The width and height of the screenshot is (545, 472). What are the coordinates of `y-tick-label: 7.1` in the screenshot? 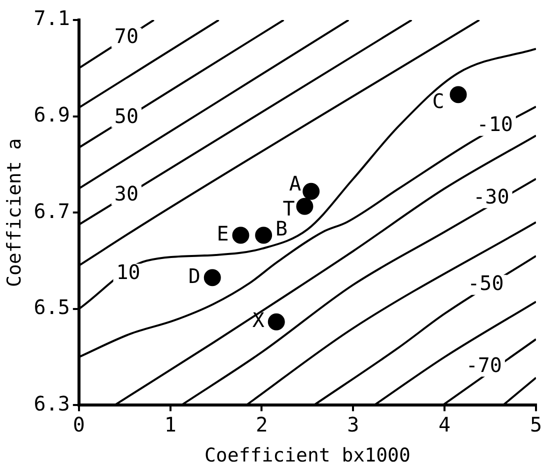 It's located at (52, 18).